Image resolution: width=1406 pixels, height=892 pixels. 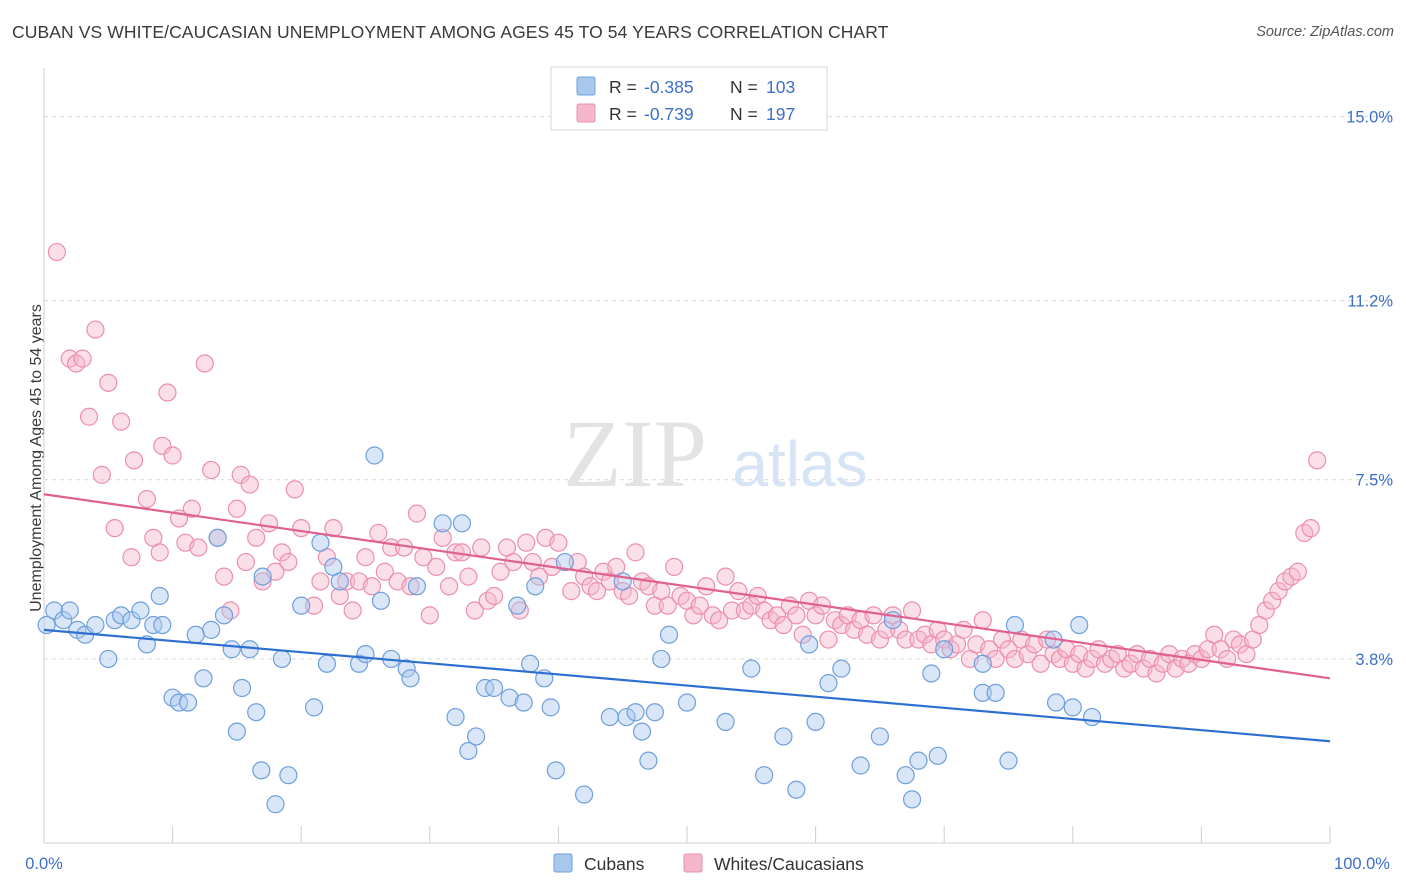 What do you see at coordinates (1369, 117) in the screenshot?
I see `y-tick-label: 15.0%` at bounding box center [1369, 117].